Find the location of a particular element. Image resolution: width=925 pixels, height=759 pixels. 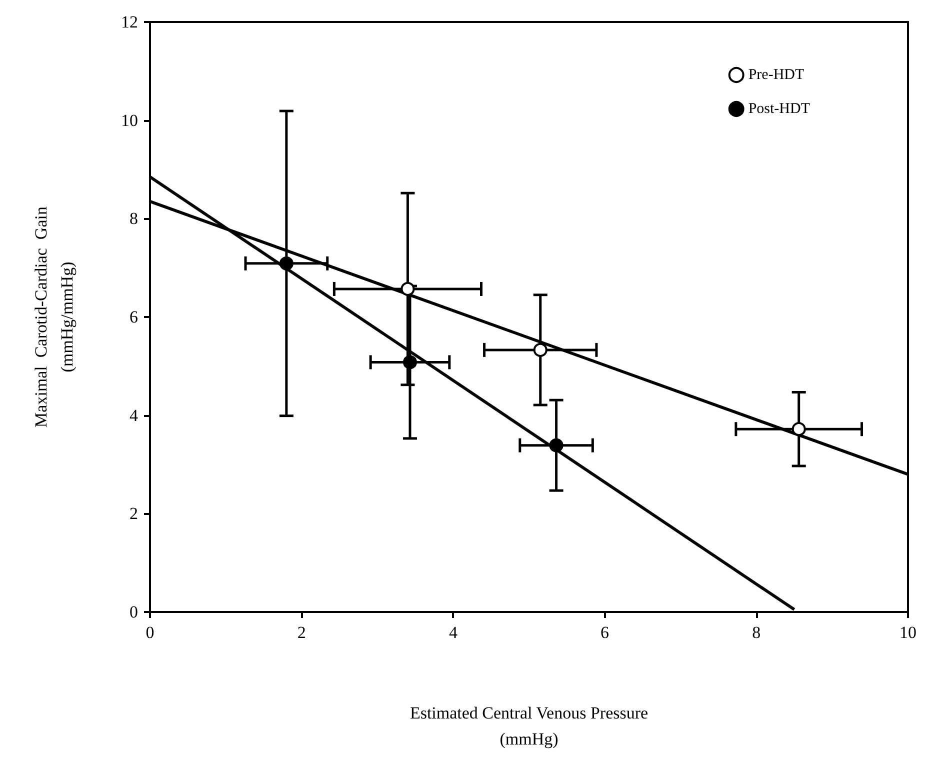

y-axis-title: Maximal Carotid-Cardiac Gain (mmHg/mmHg) is located at coordinates (54, 317).